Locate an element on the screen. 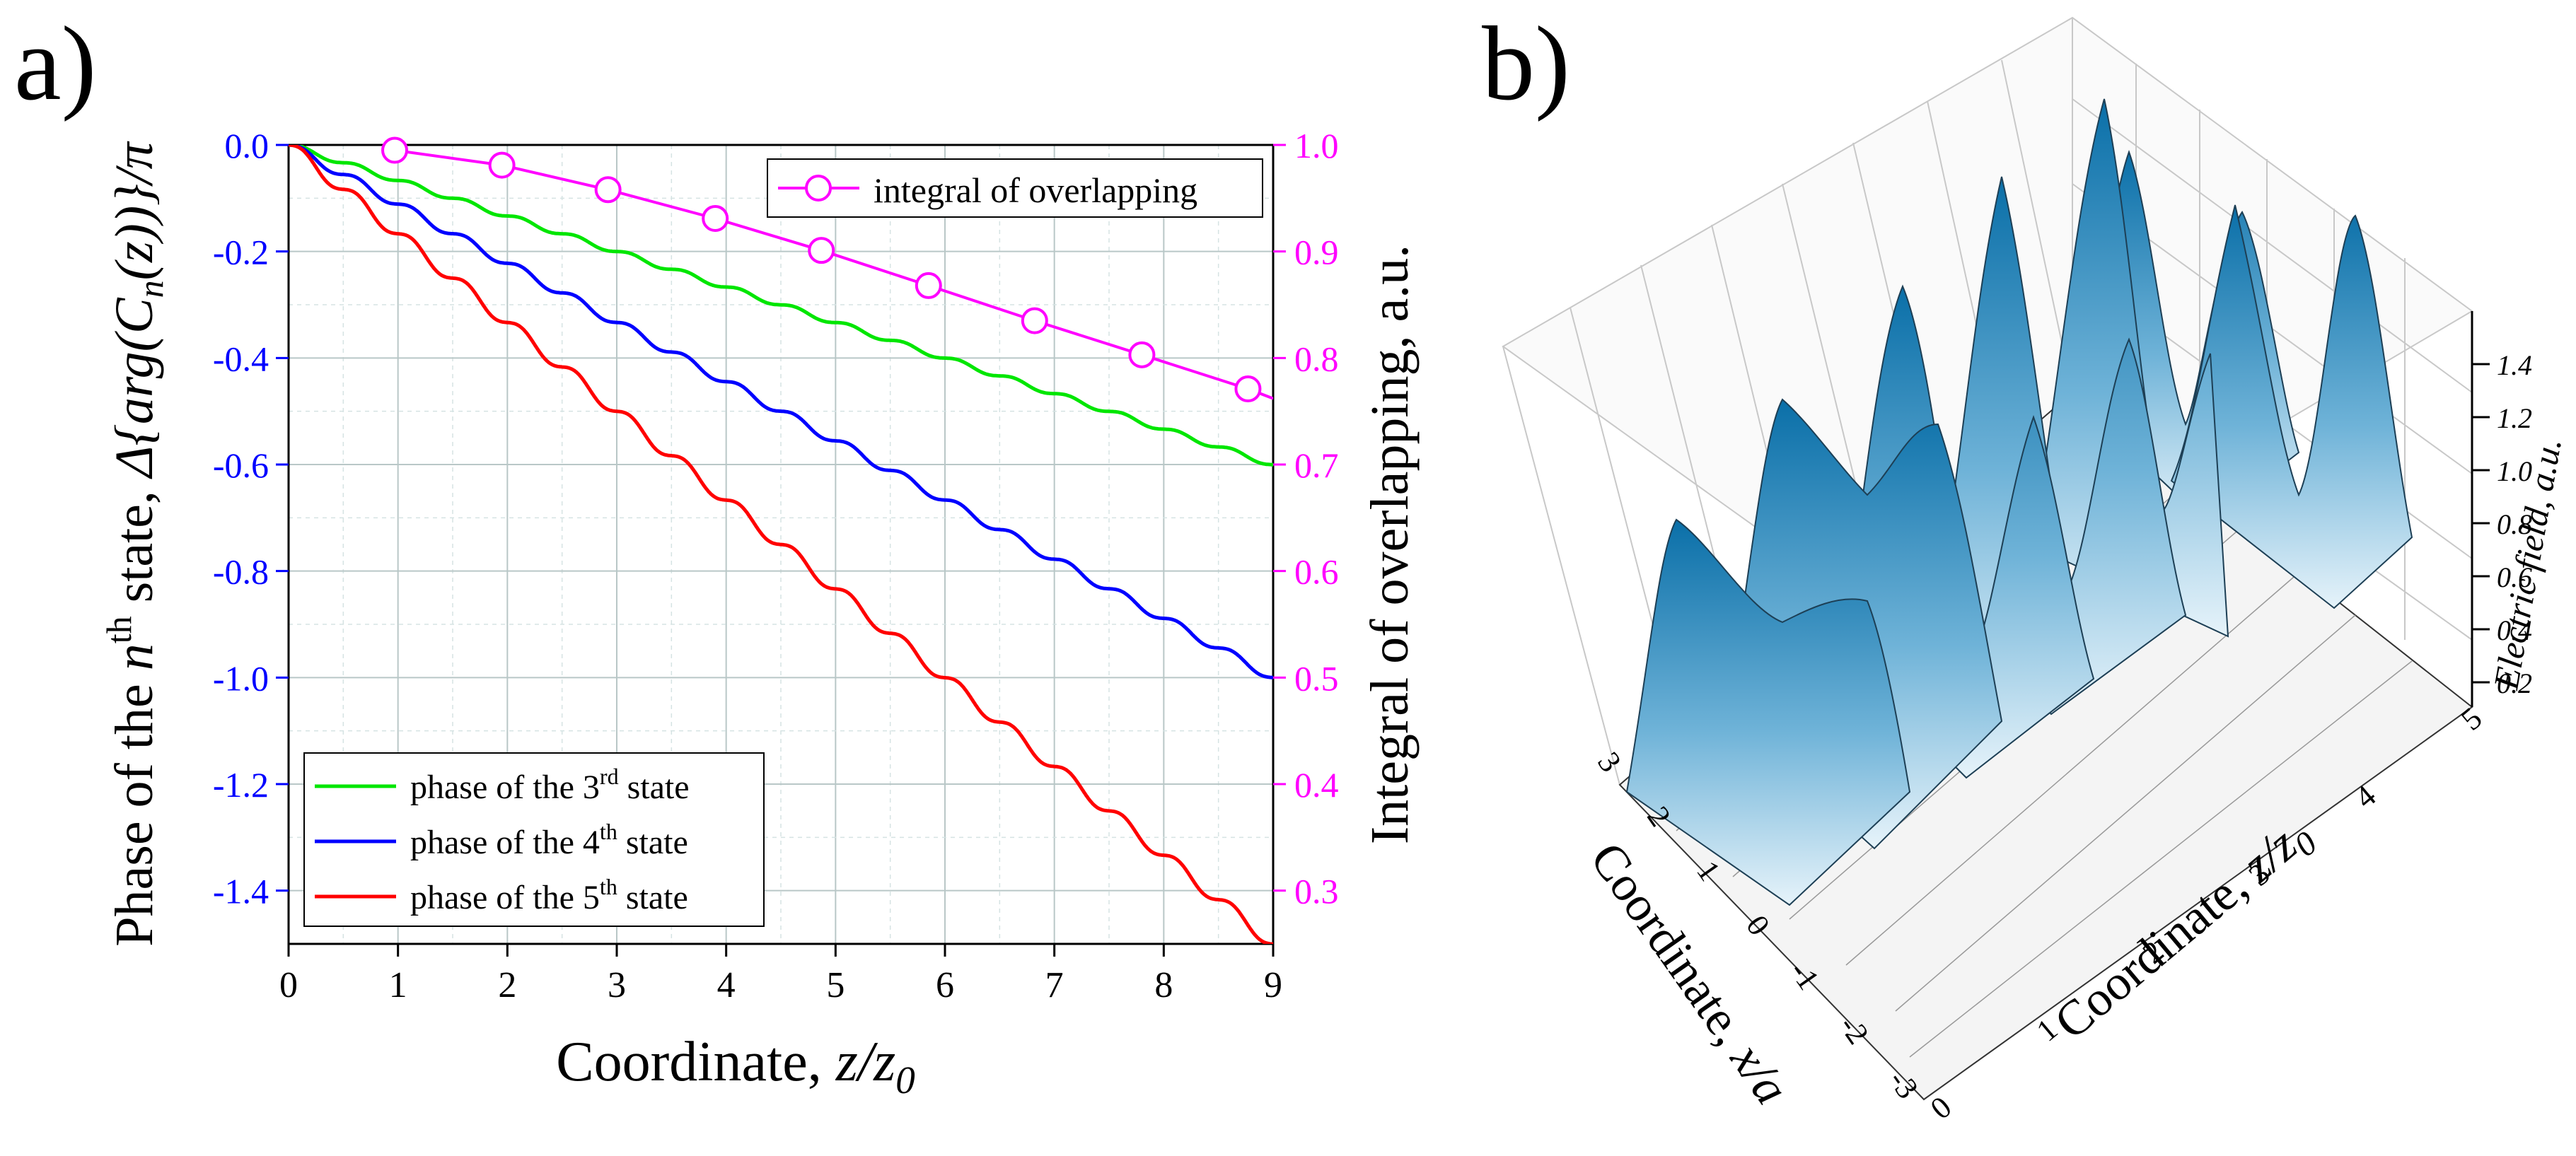 This screenshot has height=1156, width=2576. x-tick-label: 9 is located at coordinates (1273, 985).